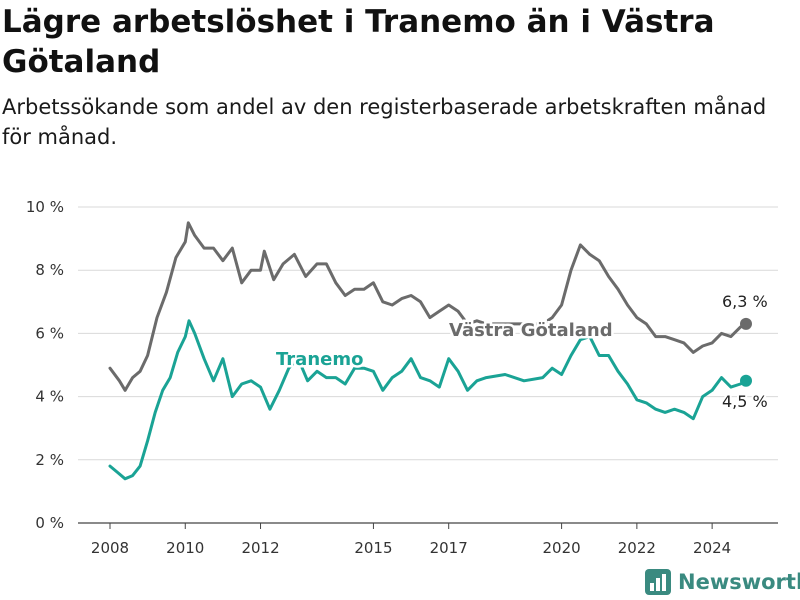  What do you see at coordinates (319, 359) in the screenshot?
I see `series-label-tranemo: Tranemo` at bounding box center [319, 359].